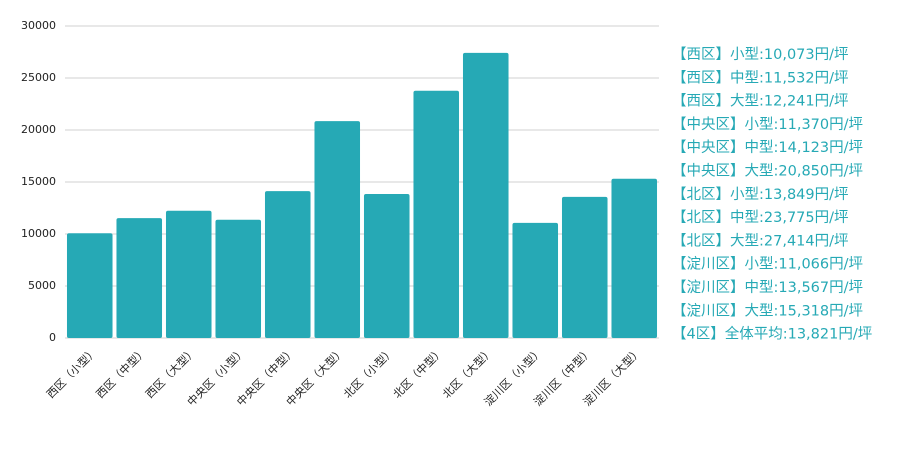 Image resolution: width=917 pixels, height=450 pixels. Describe the element at coordinates (772, 334) in the screenshot. I see `annotation: 【4区】全体平均:13,821円/坪` at that location.